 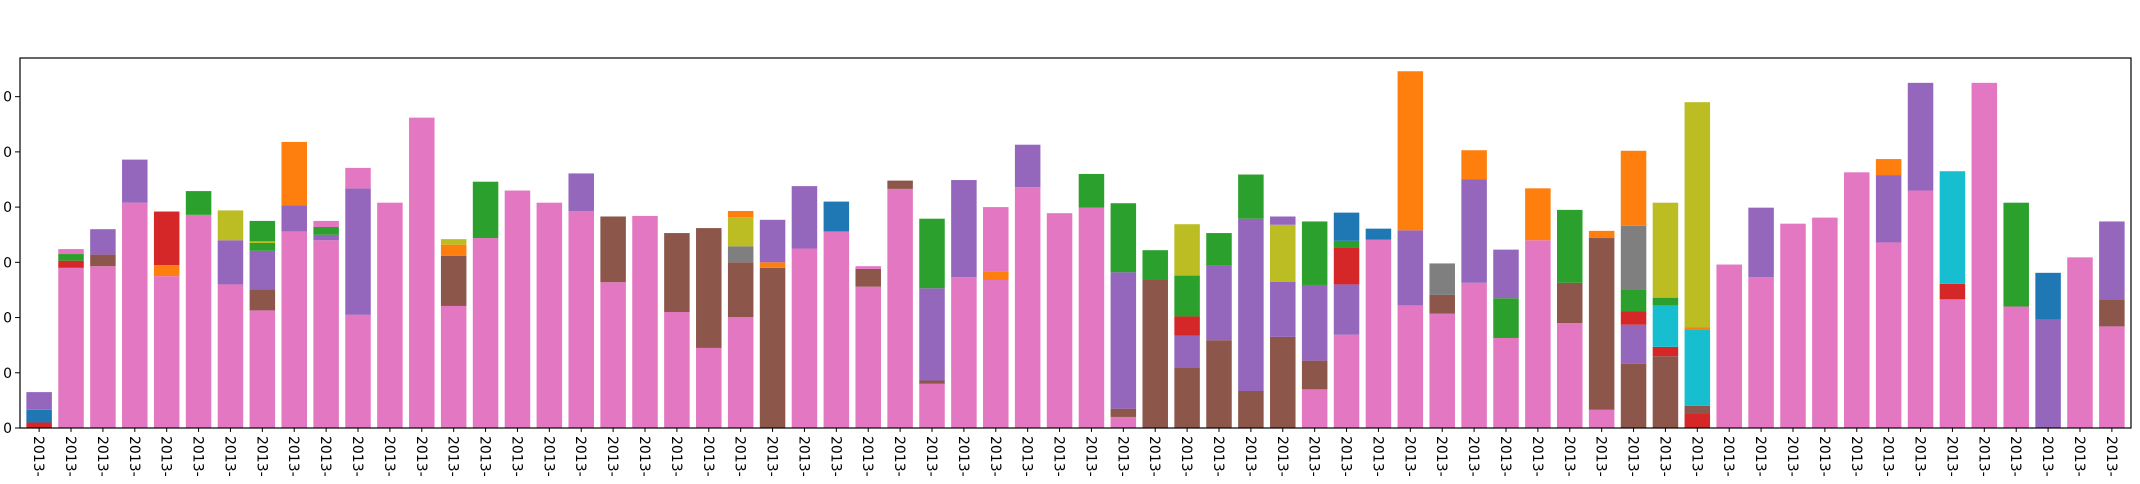 What do you see at coordinates (1442, 279) in the screenshot?
I see `bar-segment-gray` at bounding box center [1442, 279].